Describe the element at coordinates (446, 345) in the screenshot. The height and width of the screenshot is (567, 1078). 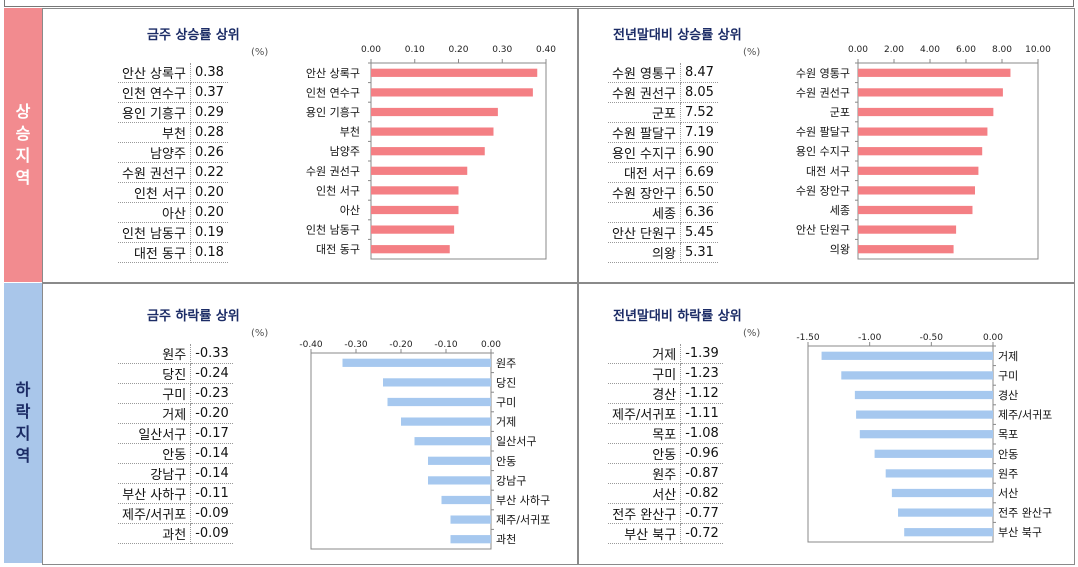
I see `x-tick-label: -0.10` at that location.